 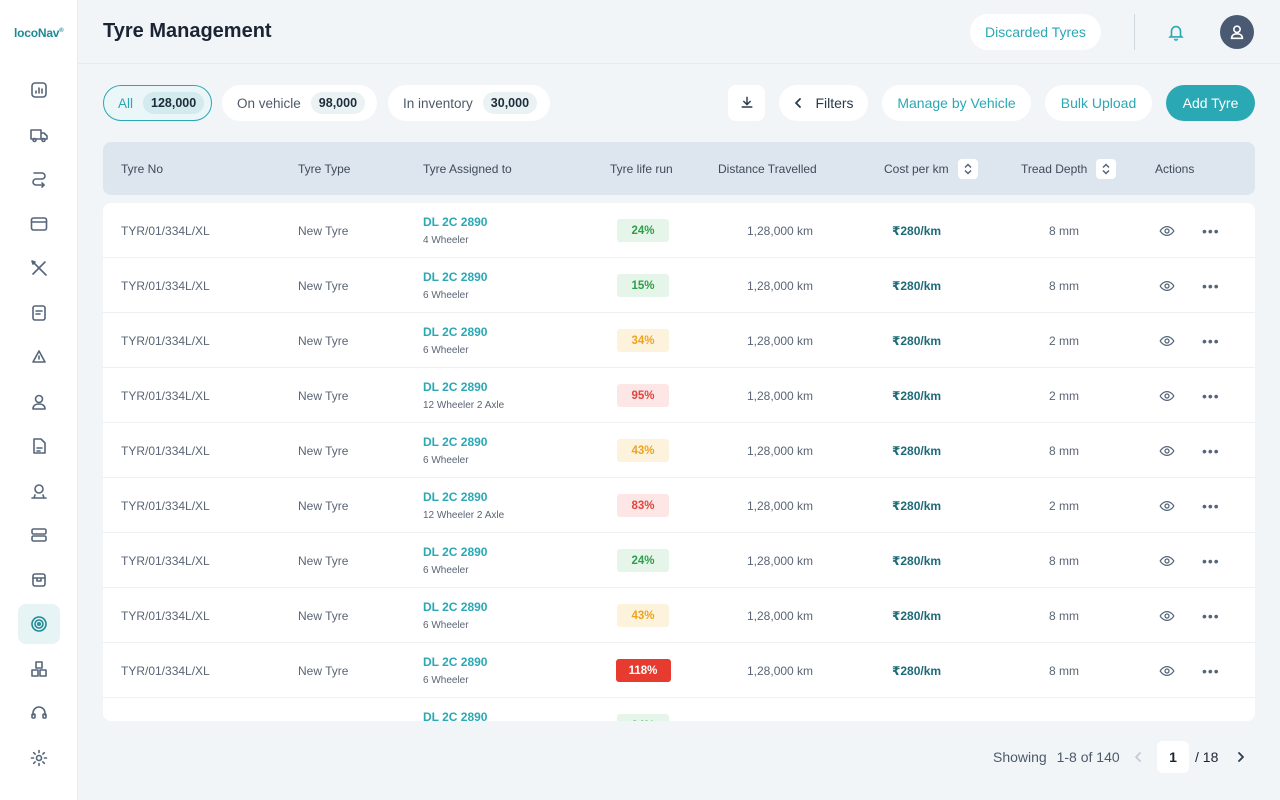 I want to click on sidebar-item-routes, so click(x=39, y=179).